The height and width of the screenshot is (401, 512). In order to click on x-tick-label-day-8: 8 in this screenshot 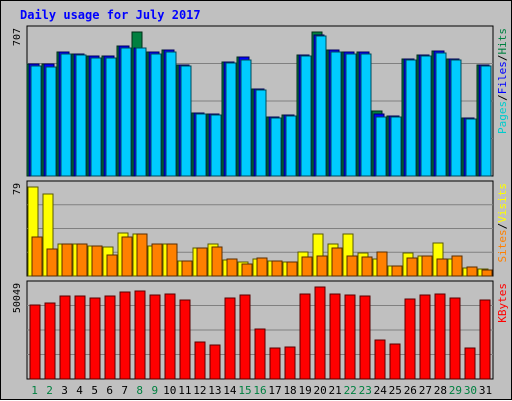, I will do `click(139, 390)`.